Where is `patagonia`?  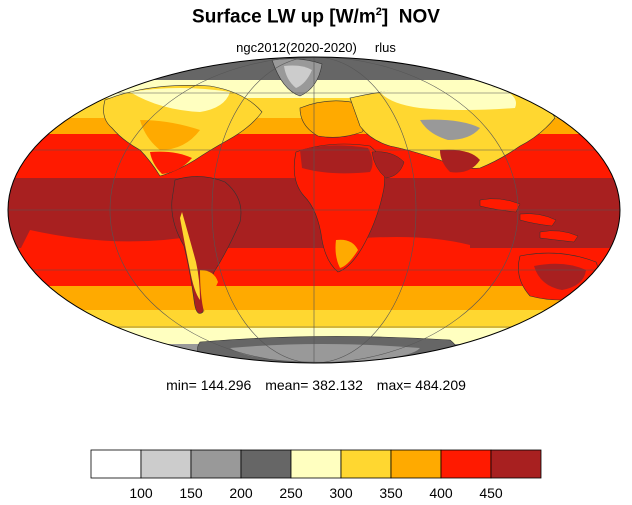
patagonia is located at coordinates (209, 291).